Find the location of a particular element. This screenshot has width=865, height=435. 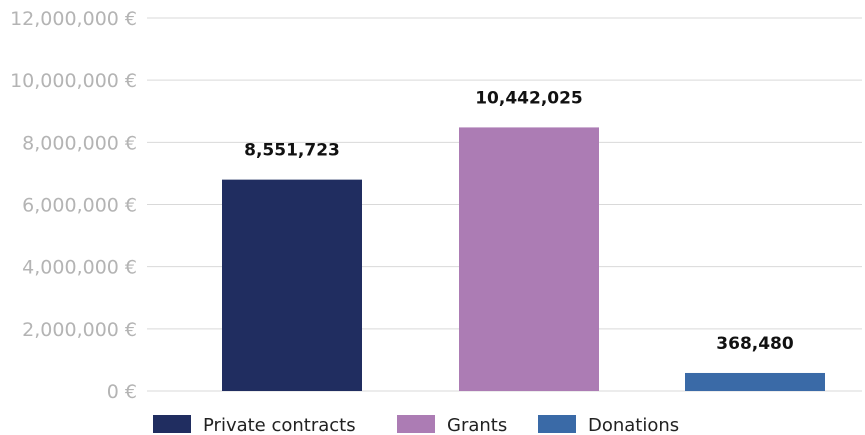

legend-label: Private contracts is located at coordinates (279, 425).